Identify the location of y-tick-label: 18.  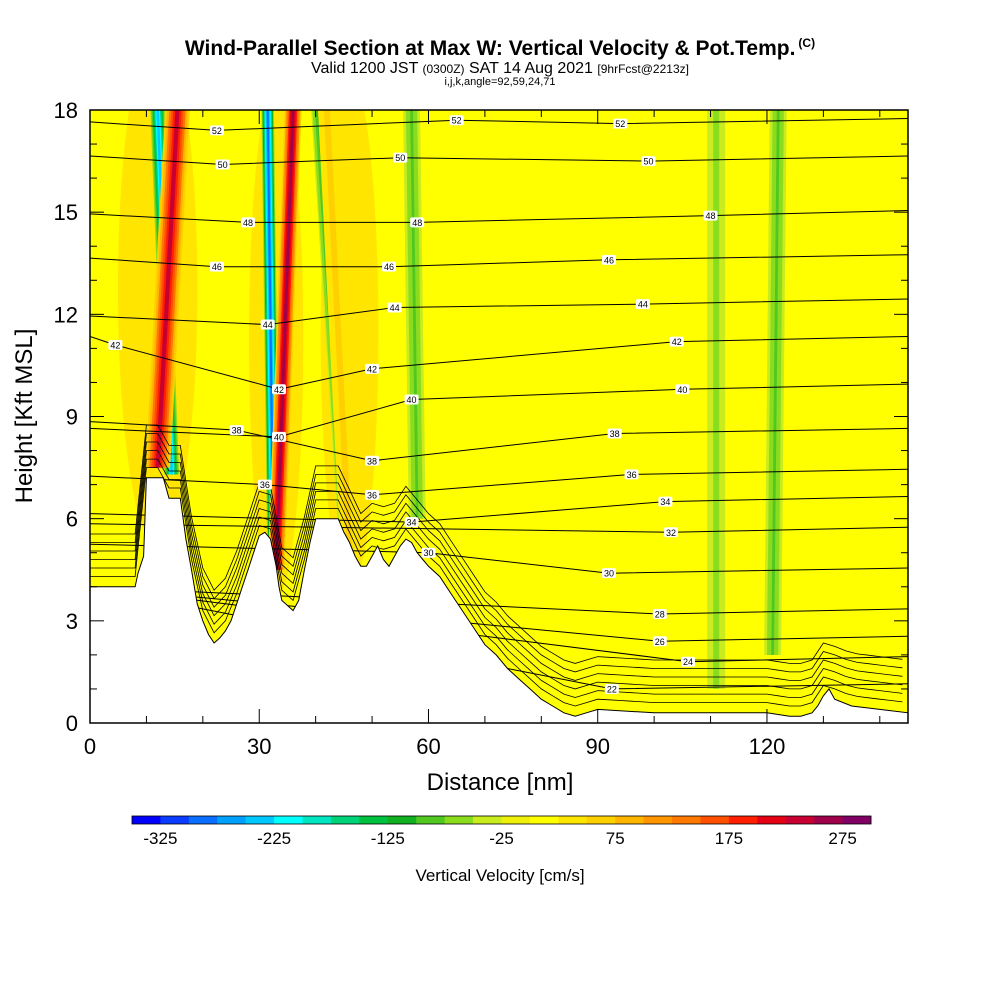
(66, 110).